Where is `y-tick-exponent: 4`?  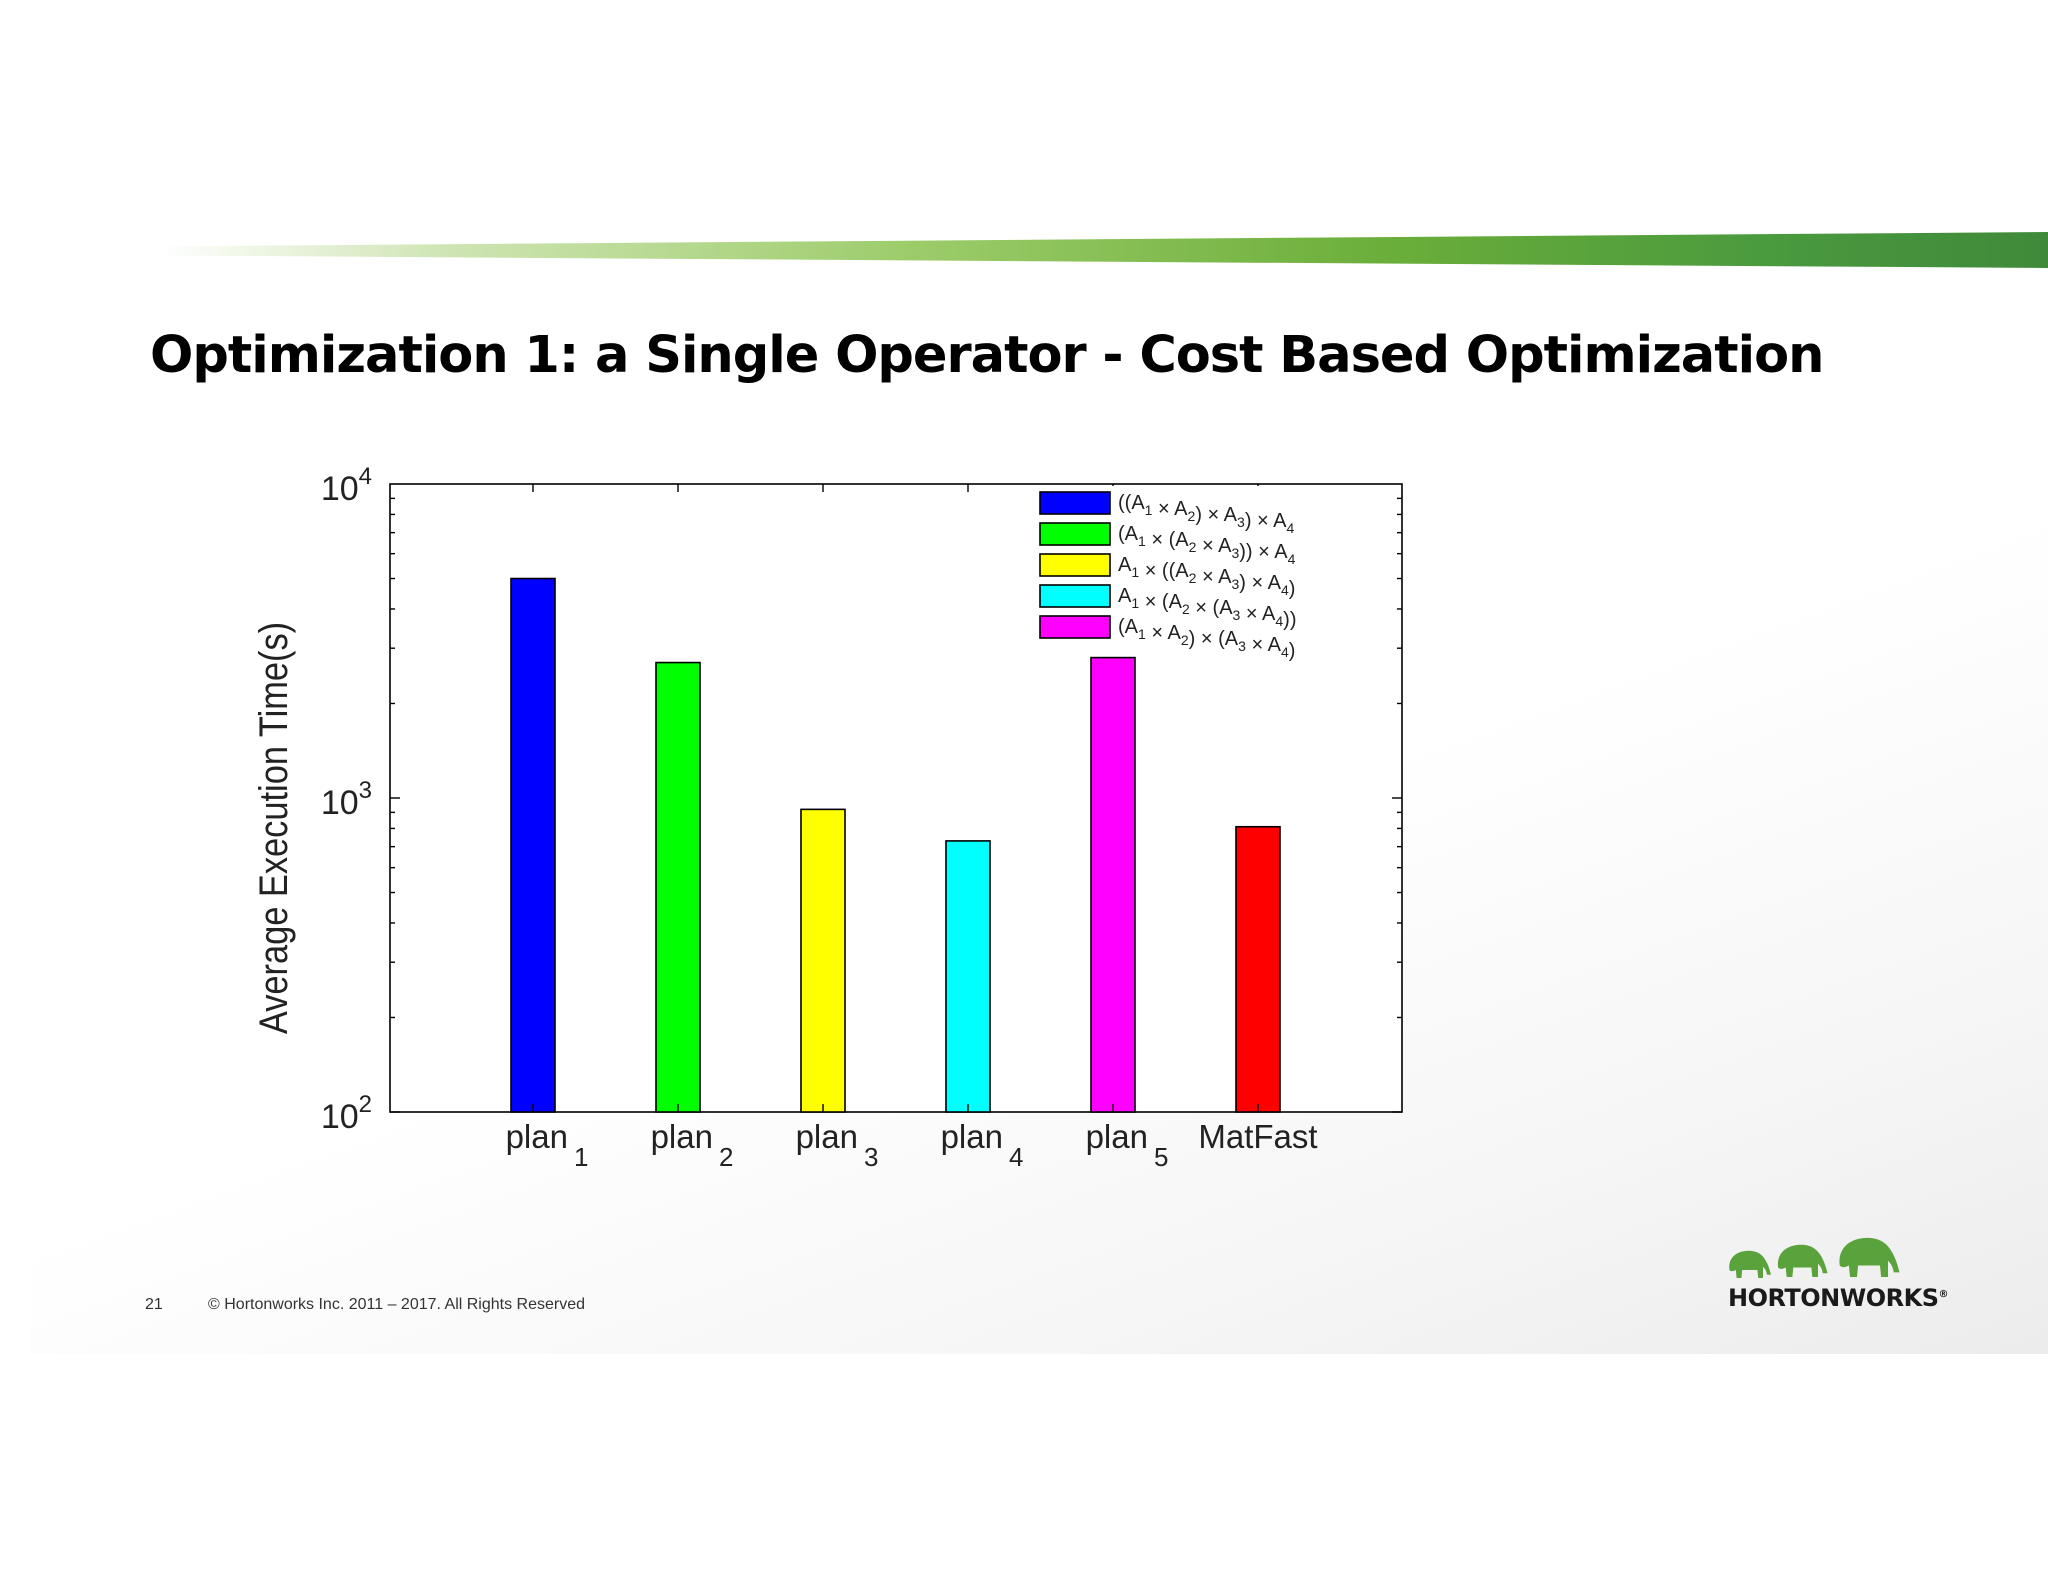
y-tick-exponent: 4 is located at coordinates (365, 476).